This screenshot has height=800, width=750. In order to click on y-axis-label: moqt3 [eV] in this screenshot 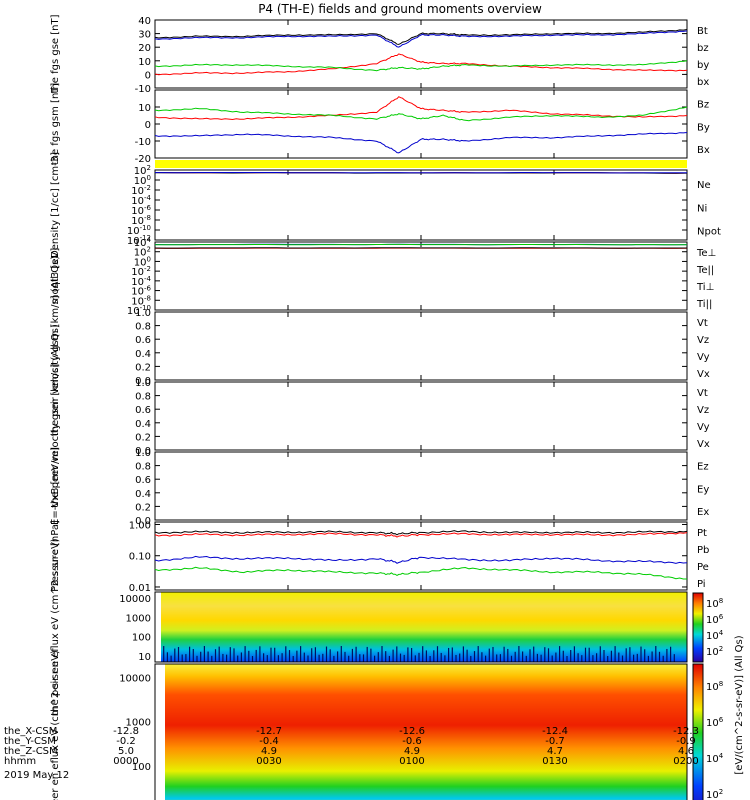, I will do `click(55, 276)`.